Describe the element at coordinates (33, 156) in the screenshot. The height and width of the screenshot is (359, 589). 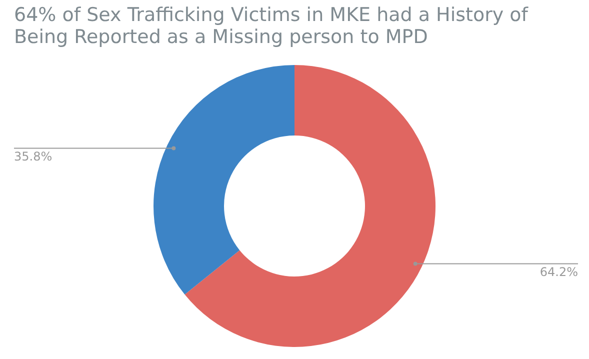
I see `data-label: 35.8%` at that location.